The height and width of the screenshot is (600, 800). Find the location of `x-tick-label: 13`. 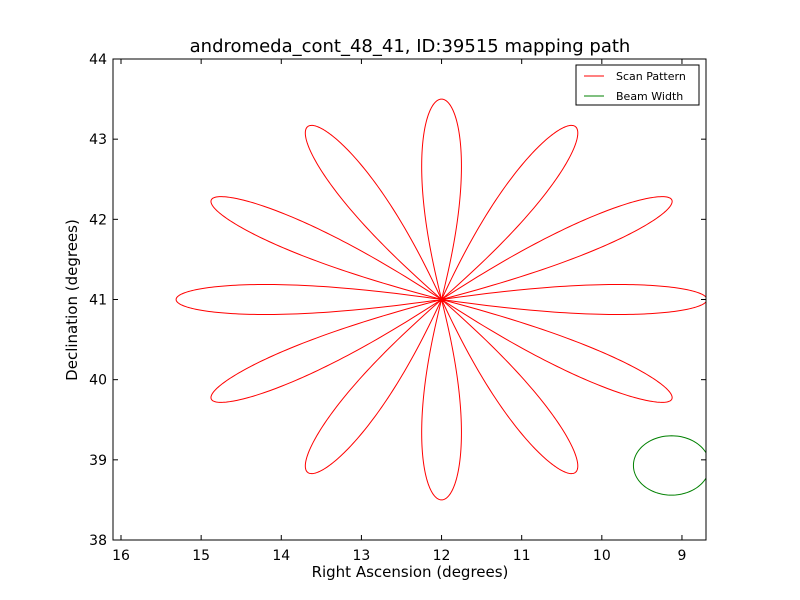

x-tick-label: 13 is located at coordinates (362, 556).